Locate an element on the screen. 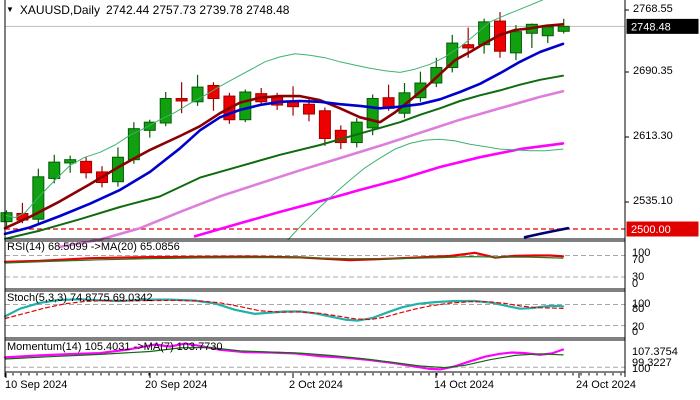 The width and height of the screenshot is (700, 400). rsi-axis-label: 0 is located at coordinates (635, 284).